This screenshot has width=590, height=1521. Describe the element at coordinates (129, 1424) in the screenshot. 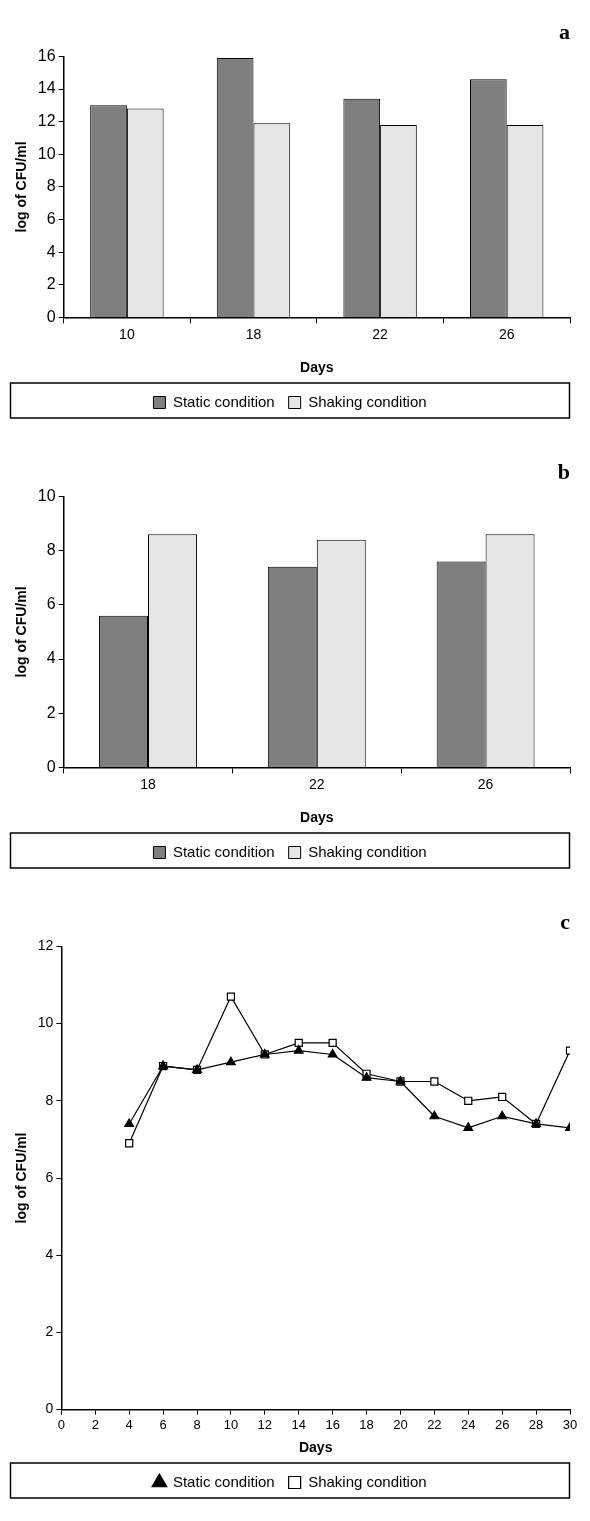

I see `x-tick-label: 4` at that location.